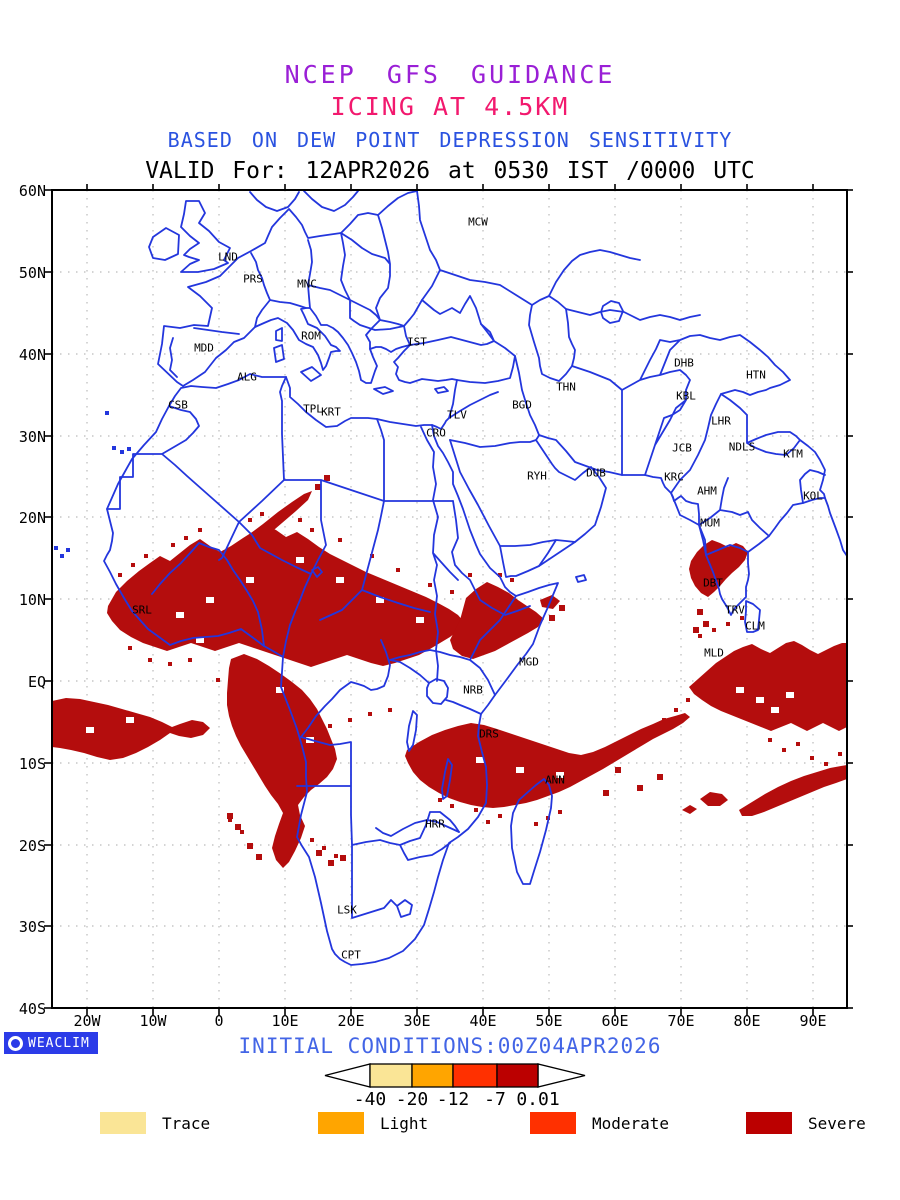  What do you see at coordinates (32, 355) in the screenshot?
I see `y-tick-label: 40N` at bounding box center [32, 355].